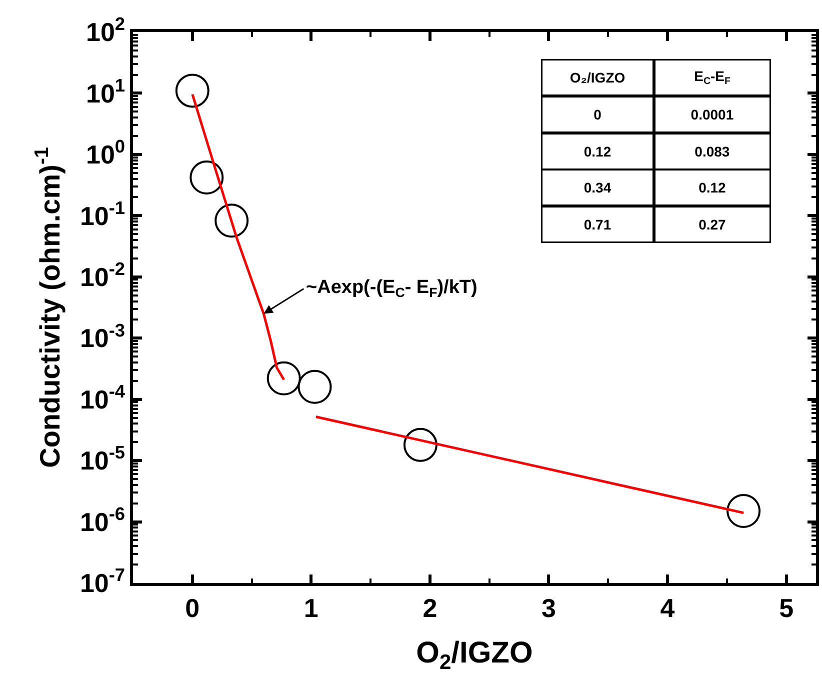 This screenshot has width=822, height=698. What do you see at coordinates (103, 214) in the screenshot?
I see `y-tick-label: 10$^{-1}$` at bounding box center [103, 214].